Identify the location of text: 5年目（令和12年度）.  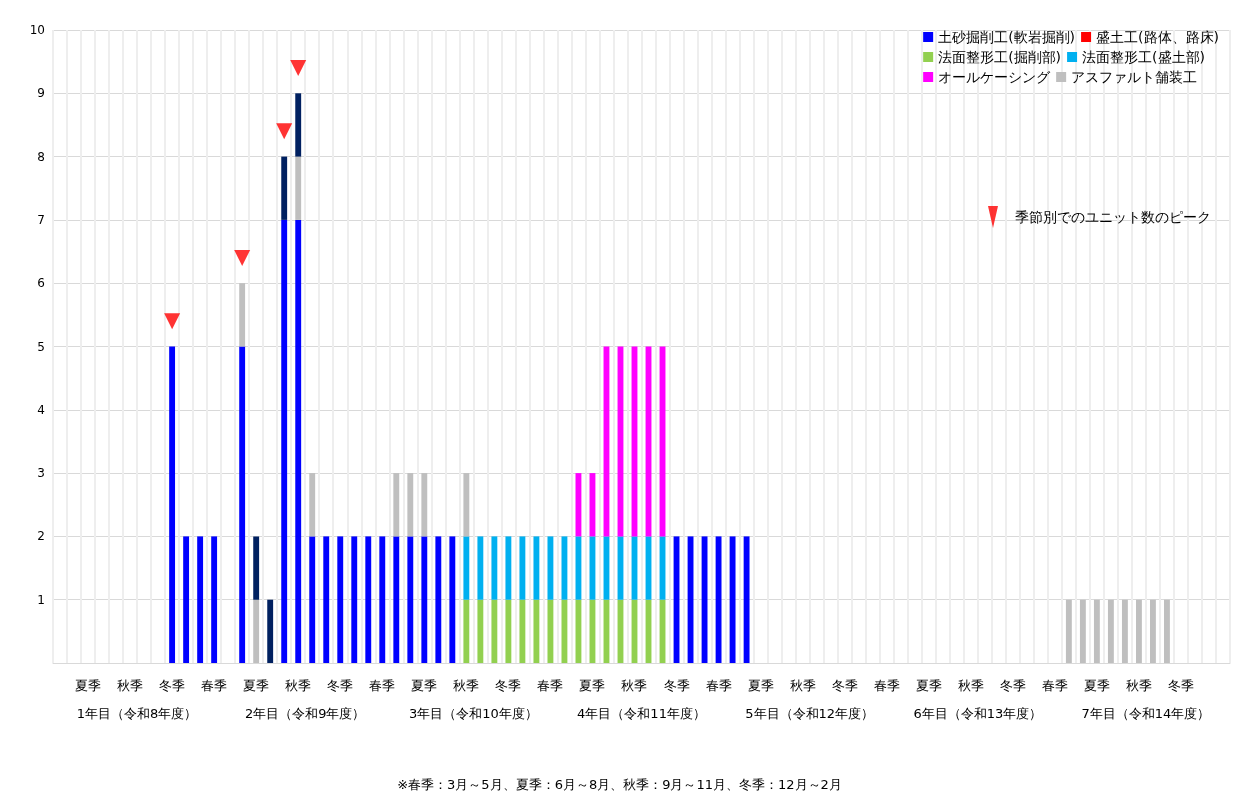
(810, 713).